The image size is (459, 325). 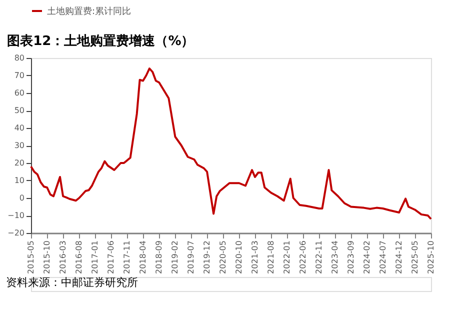 What do you see at coordinates (72, 282) in the screenshot?
I see `text: 资料来源：中邮证券研究所` at bounding box center [72, 282].